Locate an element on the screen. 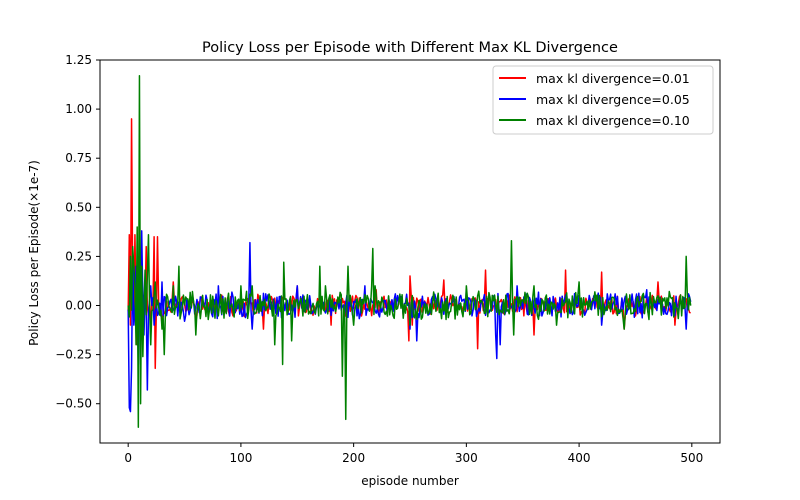 Image resolution: width=800 pixels, height=500 pixels. x-axis-title: episode number is located at coordinates (410, 481).